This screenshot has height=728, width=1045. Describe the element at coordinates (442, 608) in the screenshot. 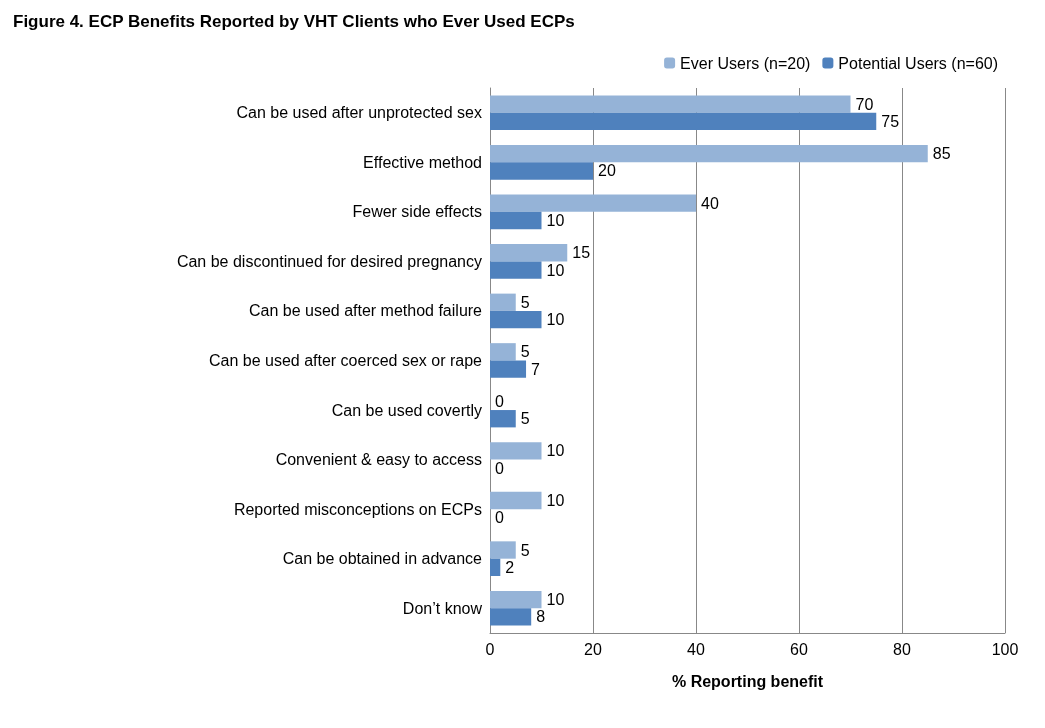

I see `y-tick-label: Don’t know` at that location.